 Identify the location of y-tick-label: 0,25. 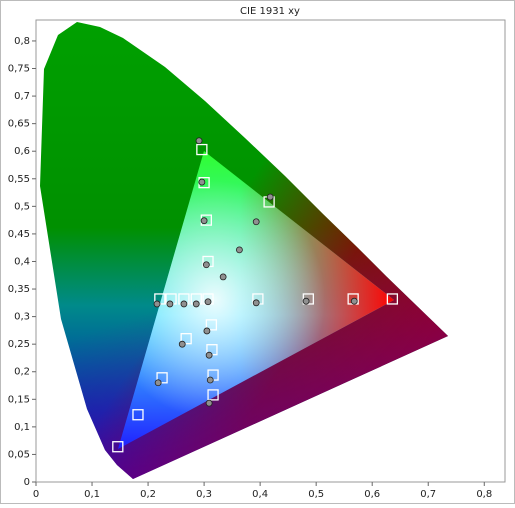
(19, 344).